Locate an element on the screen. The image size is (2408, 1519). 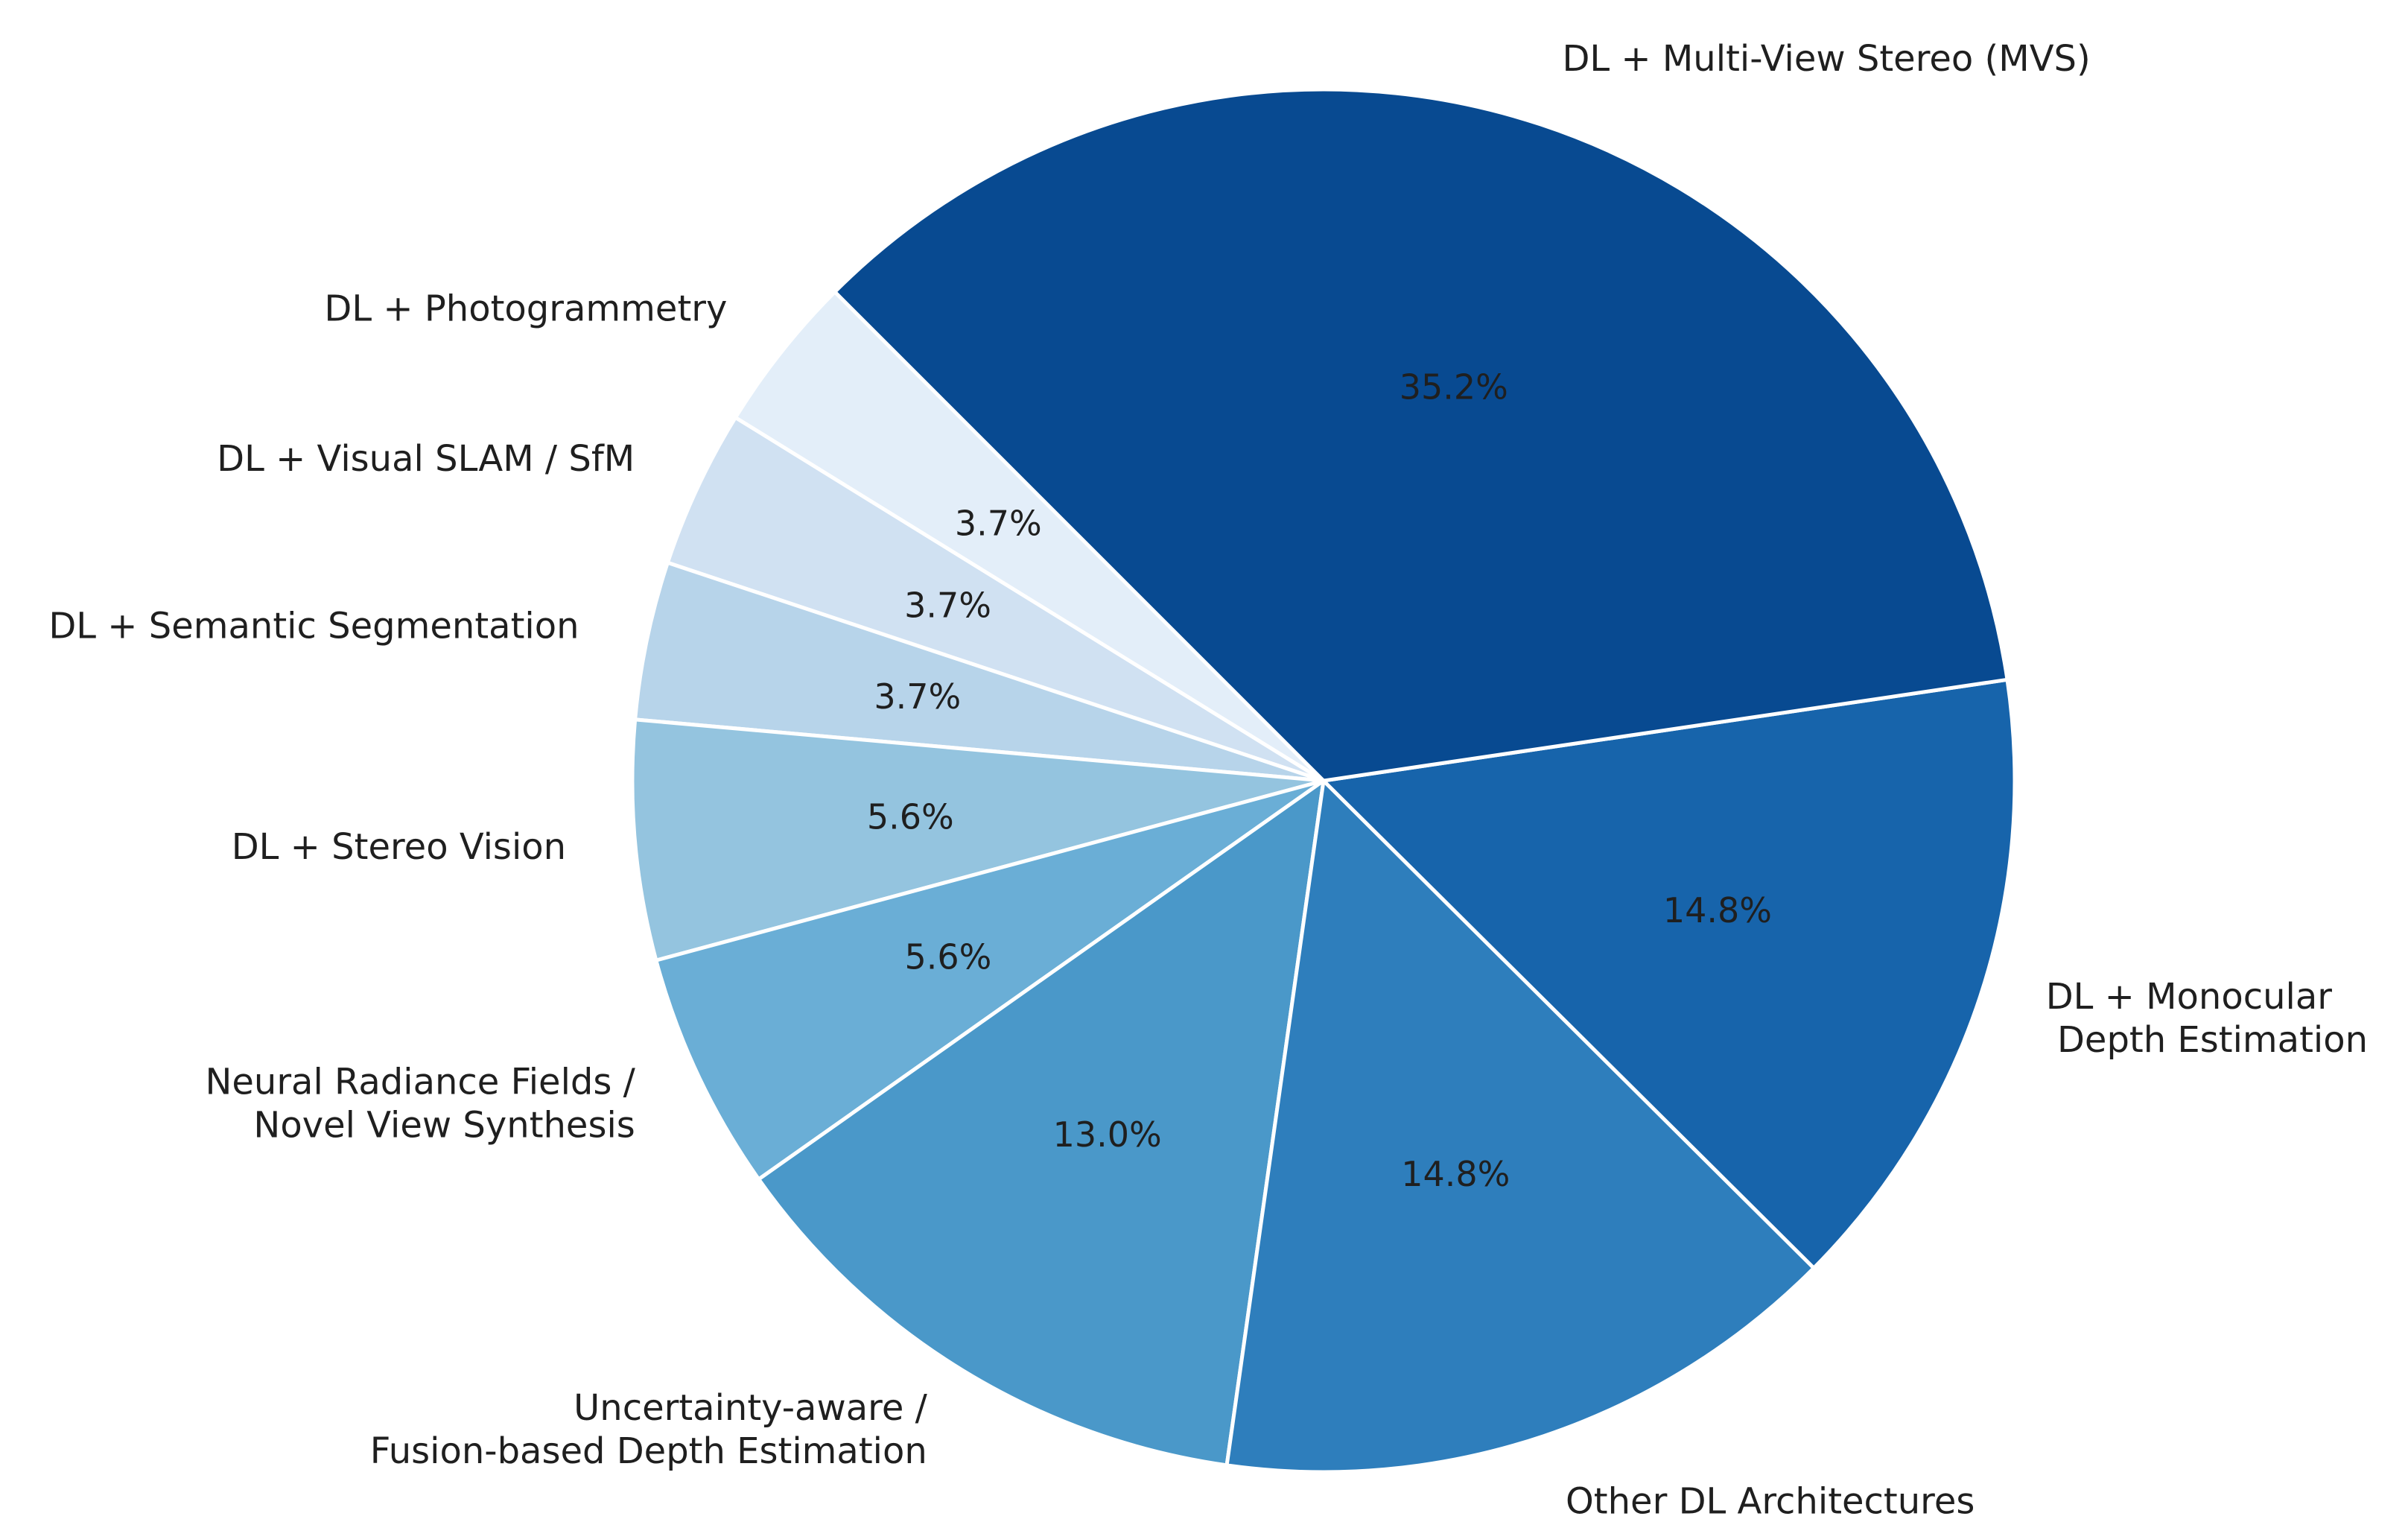
slice-category-label: DL + Multi-View Stereo (MVS) is located at coordinates (1826, 59).